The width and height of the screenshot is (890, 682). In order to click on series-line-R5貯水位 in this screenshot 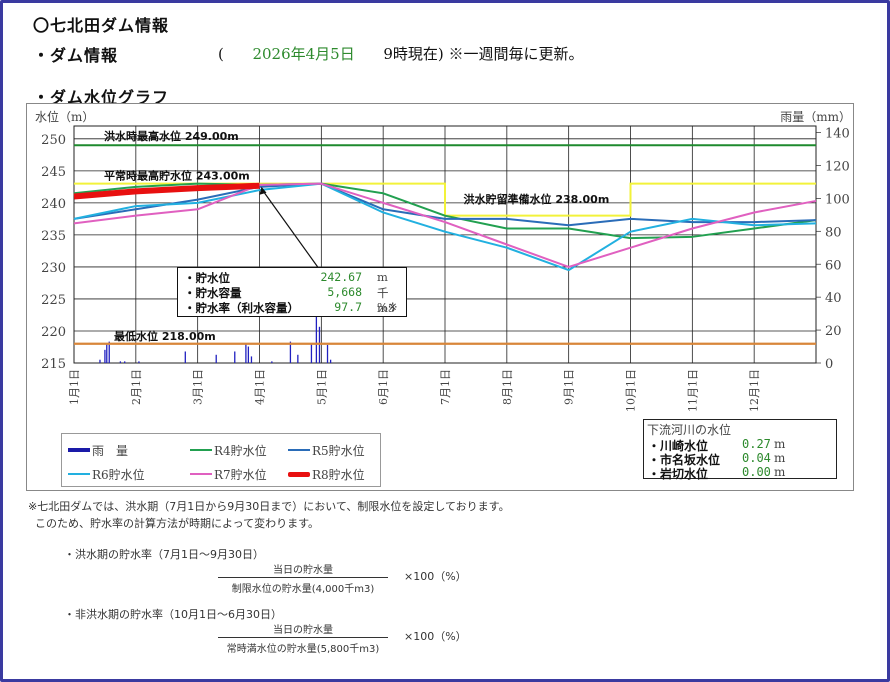, I will do `click(445, 204)`.